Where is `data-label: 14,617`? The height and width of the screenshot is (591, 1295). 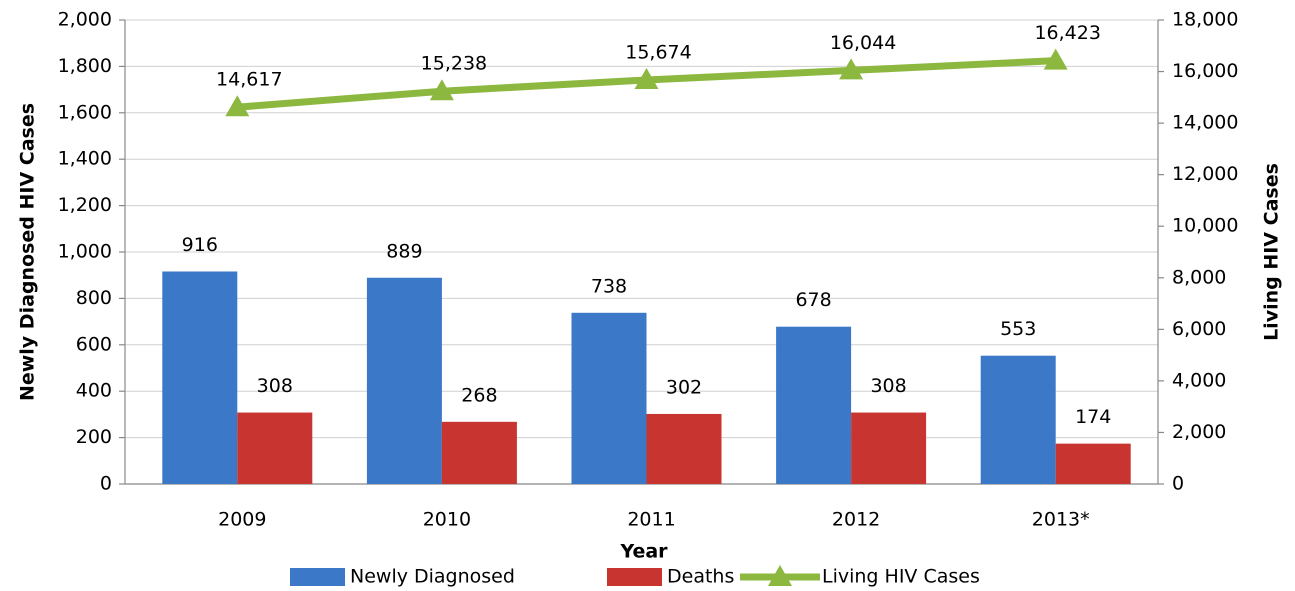
data-label: 14,617 is located at coordinates (249, 80).